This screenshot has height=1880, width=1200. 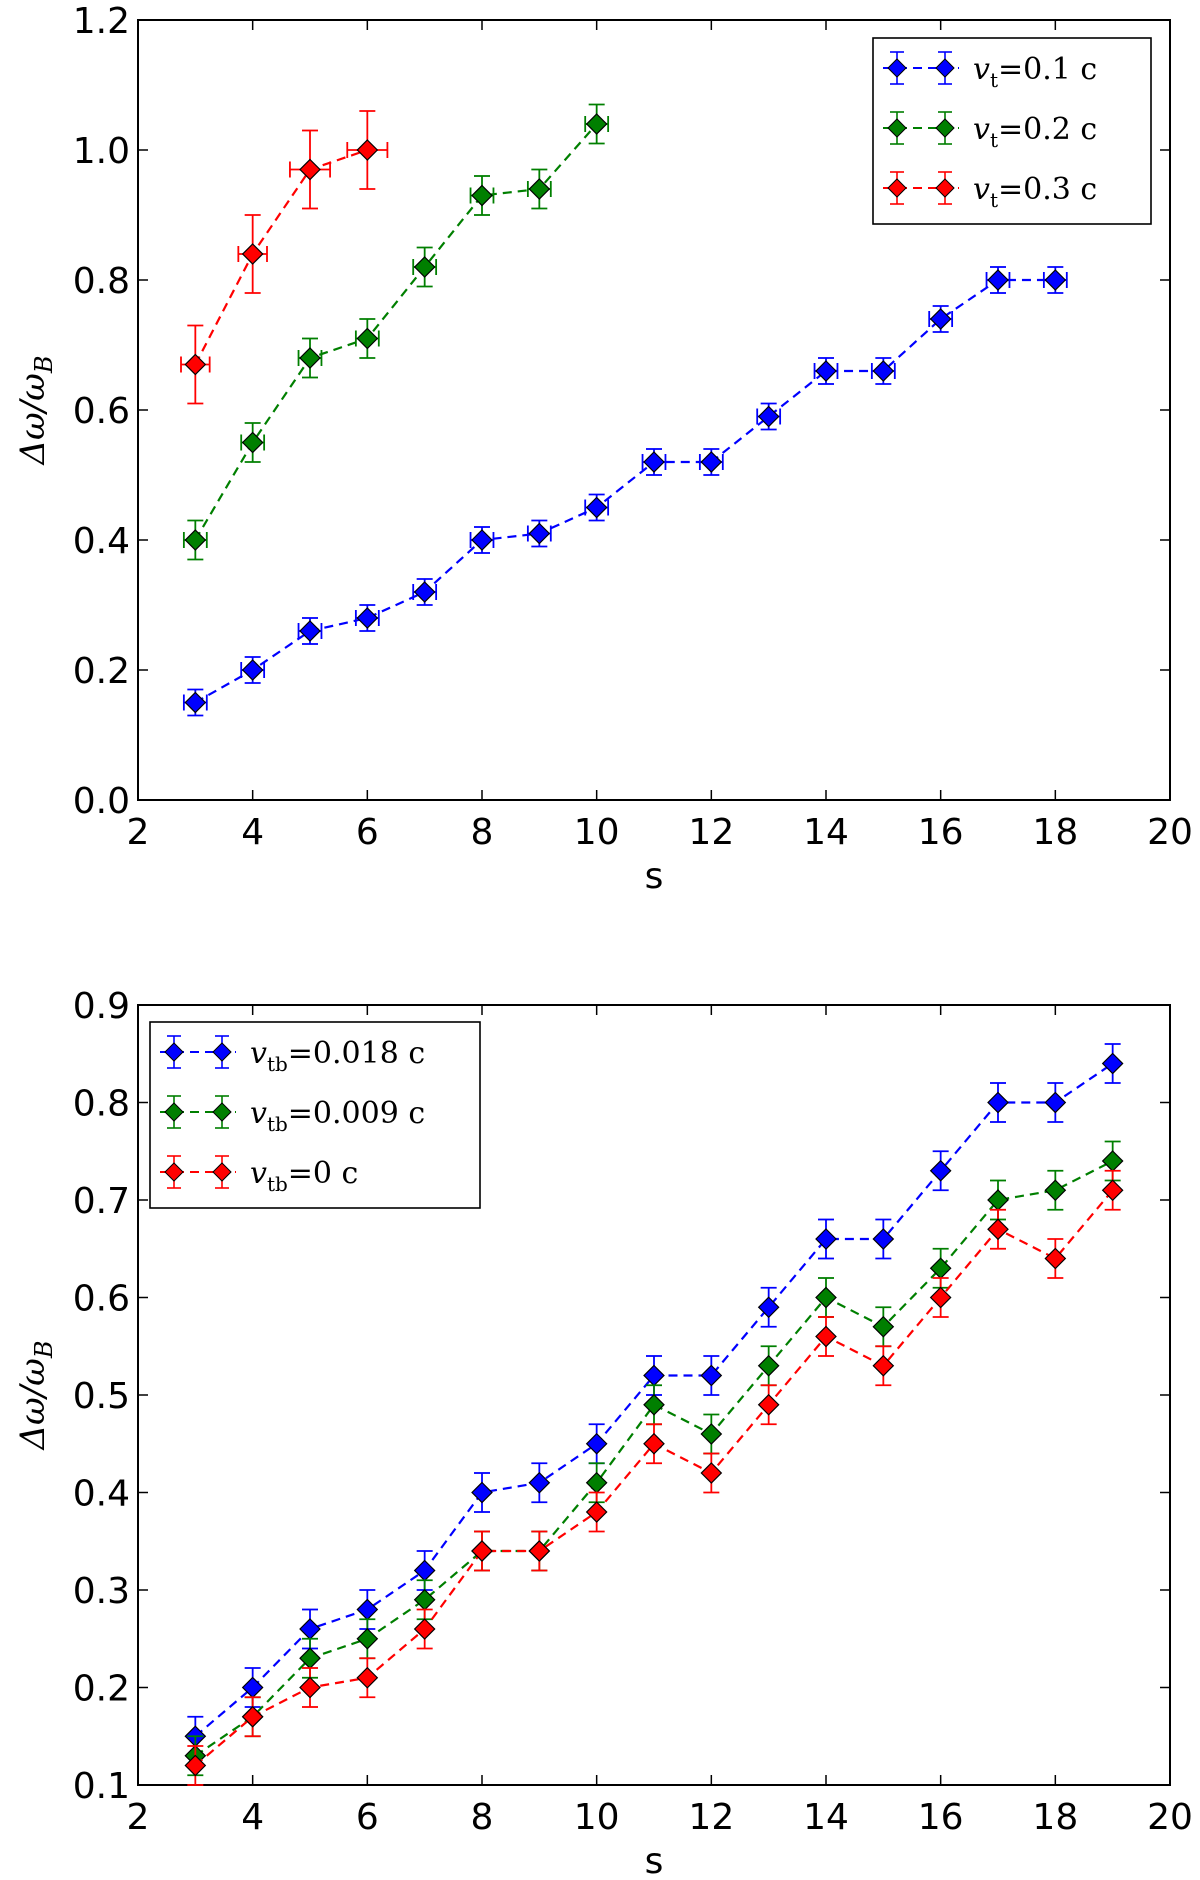 I want to click on x-tick-label: 4, so click(x=252, y=1817).